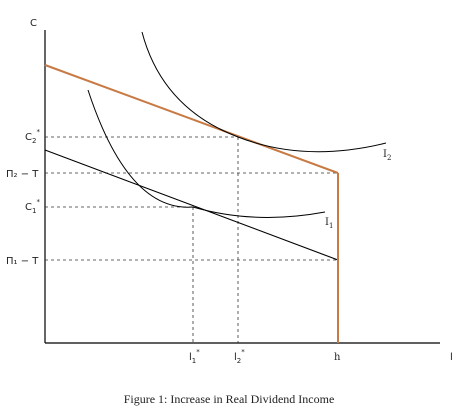  I want to click on y-tick-pi1-minus-t: Π₁ − T, so click(22, 261).